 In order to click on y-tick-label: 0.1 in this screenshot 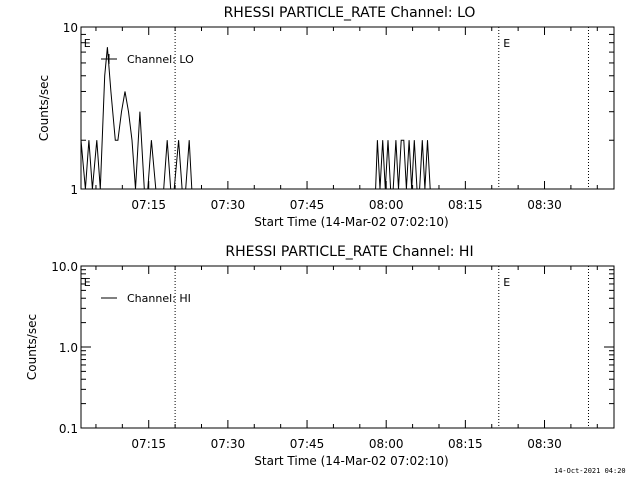, I will do `click(68, 429)`.